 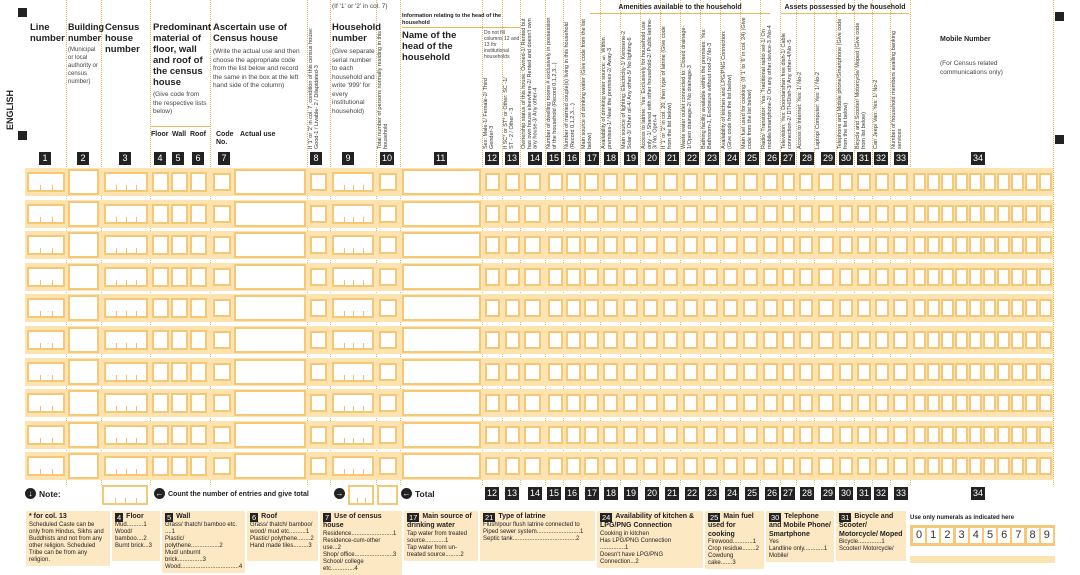 What do you see at coordinates (492, 466) in the screenshot?
I see `col-12-input` at bounding box center [492, 466].